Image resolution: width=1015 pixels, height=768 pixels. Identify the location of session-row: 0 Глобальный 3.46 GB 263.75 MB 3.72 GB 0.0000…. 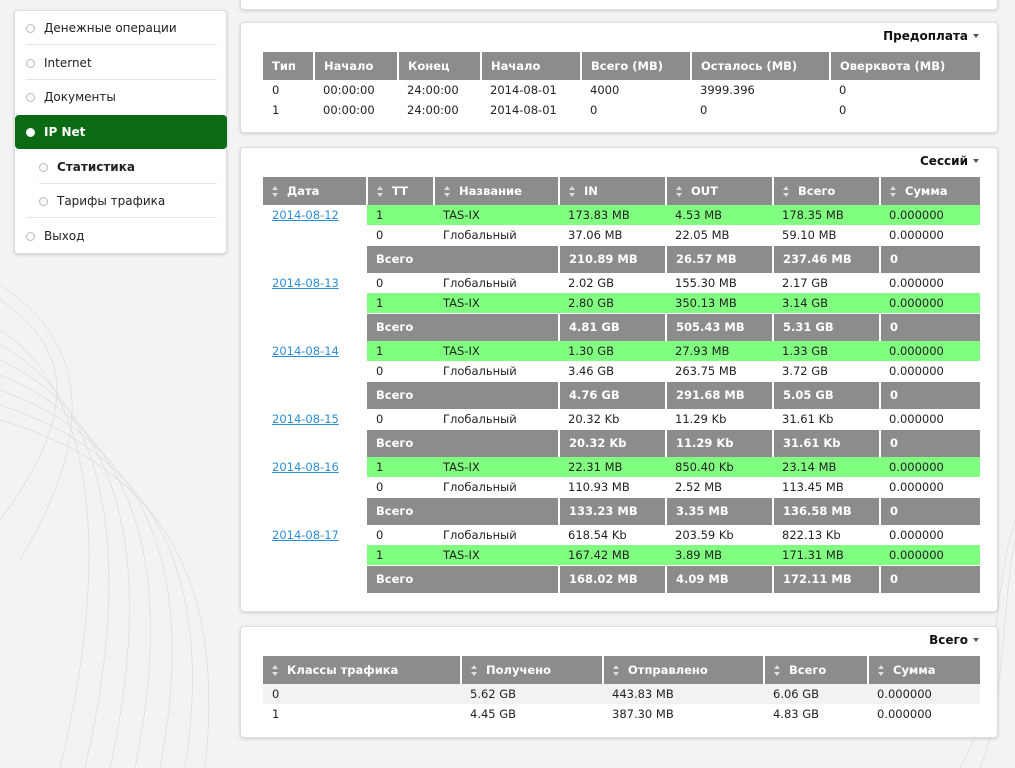
(621, 371).